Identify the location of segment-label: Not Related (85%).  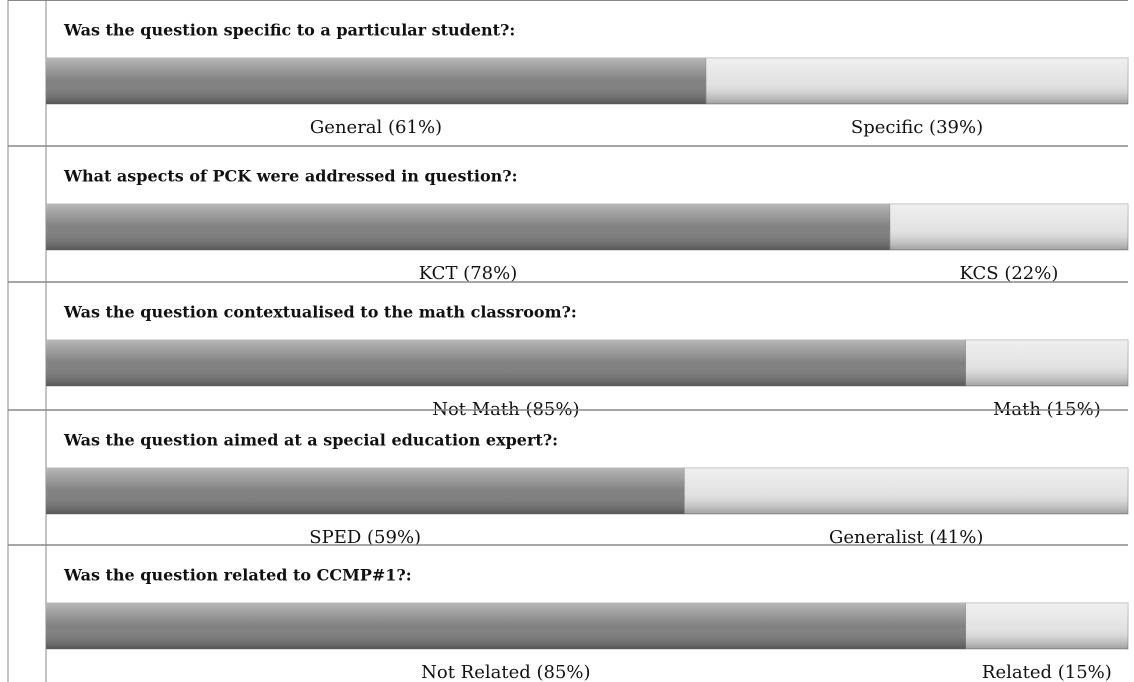
(505, 672).